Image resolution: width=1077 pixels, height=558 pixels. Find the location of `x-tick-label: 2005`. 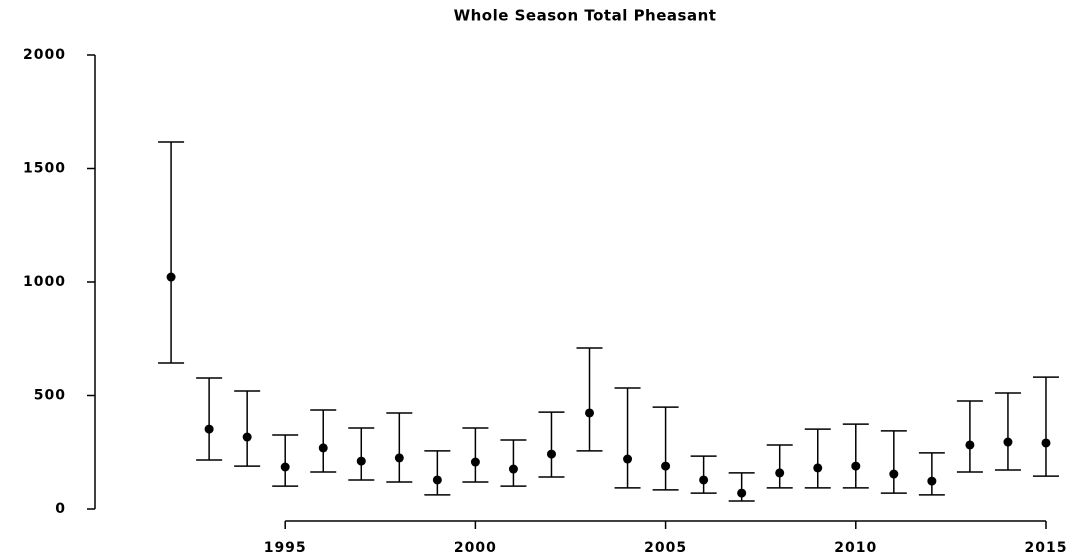

x-tick-label: 2005 is located at coordinates (665, 548).